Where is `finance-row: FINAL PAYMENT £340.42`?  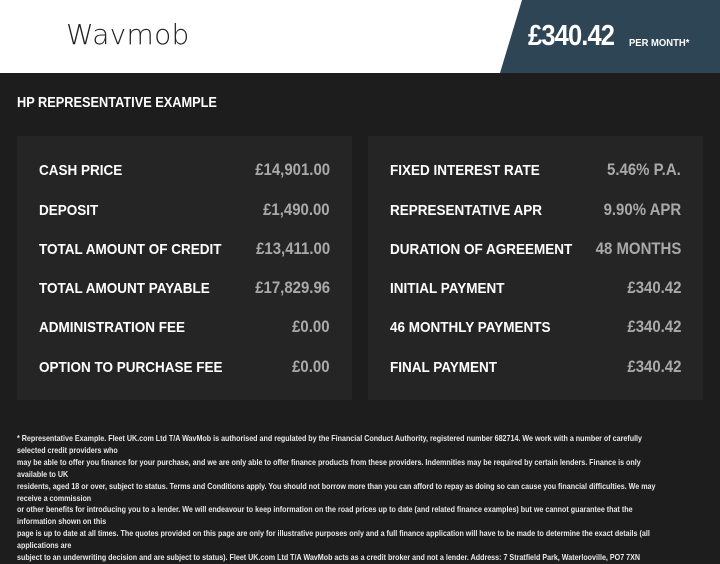 finance-row: FINAL PAYMENT £340.42 is located at coordinates (535, 368).